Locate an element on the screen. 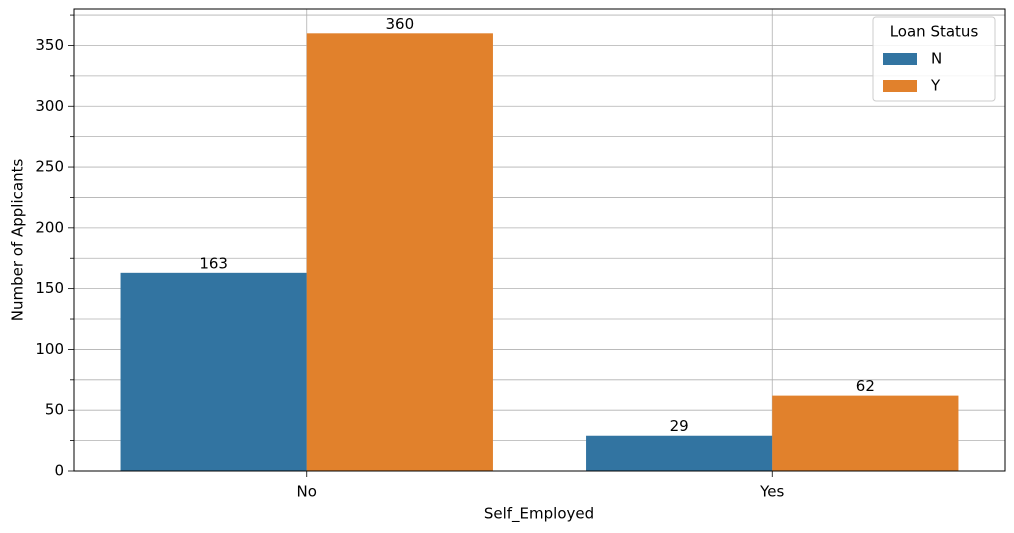 This screenshot has height=533, width=1014. x-tick-label: Yes is located at coordinates (771, 492).